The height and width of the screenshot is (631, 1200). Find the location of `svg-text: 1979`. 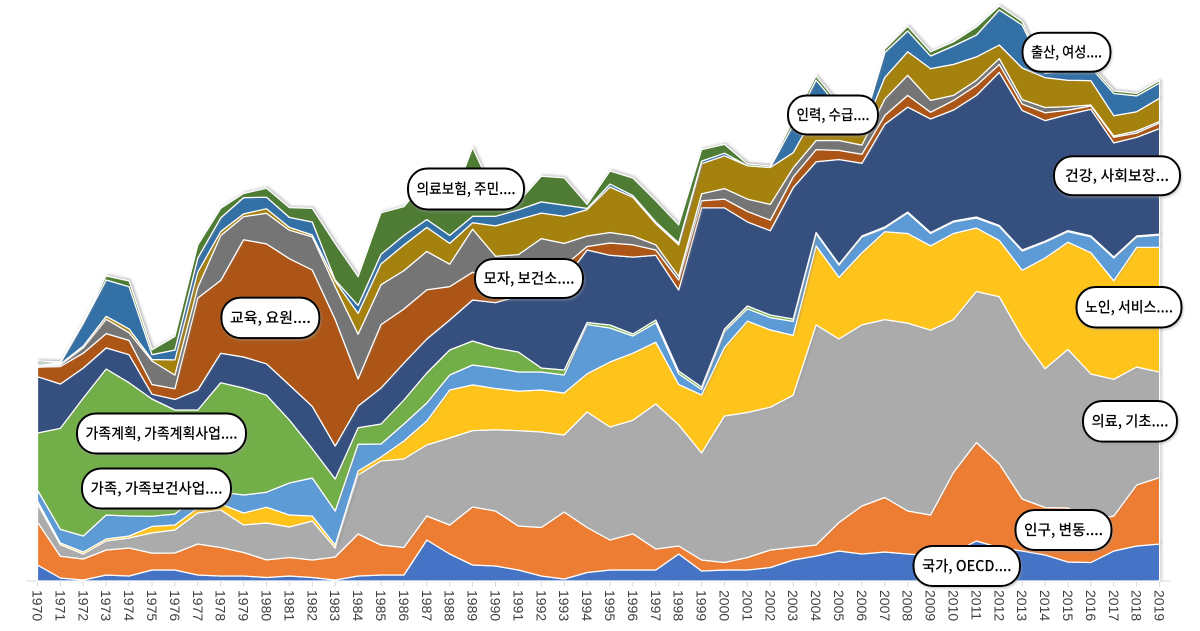

svg-text: 1979 is located at coordinates (244, 605).